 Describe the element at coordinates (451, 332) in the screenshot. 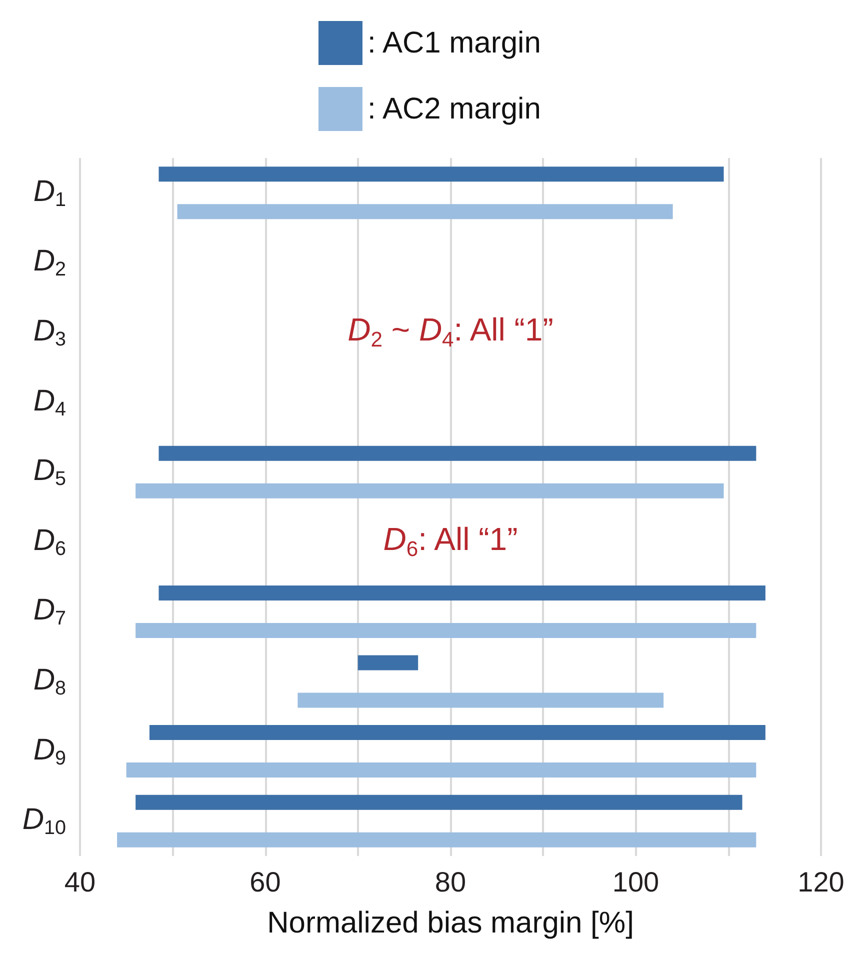

I see `annotation: D$_{2}$ ~ D$_{4}$: All “1”` at that location.